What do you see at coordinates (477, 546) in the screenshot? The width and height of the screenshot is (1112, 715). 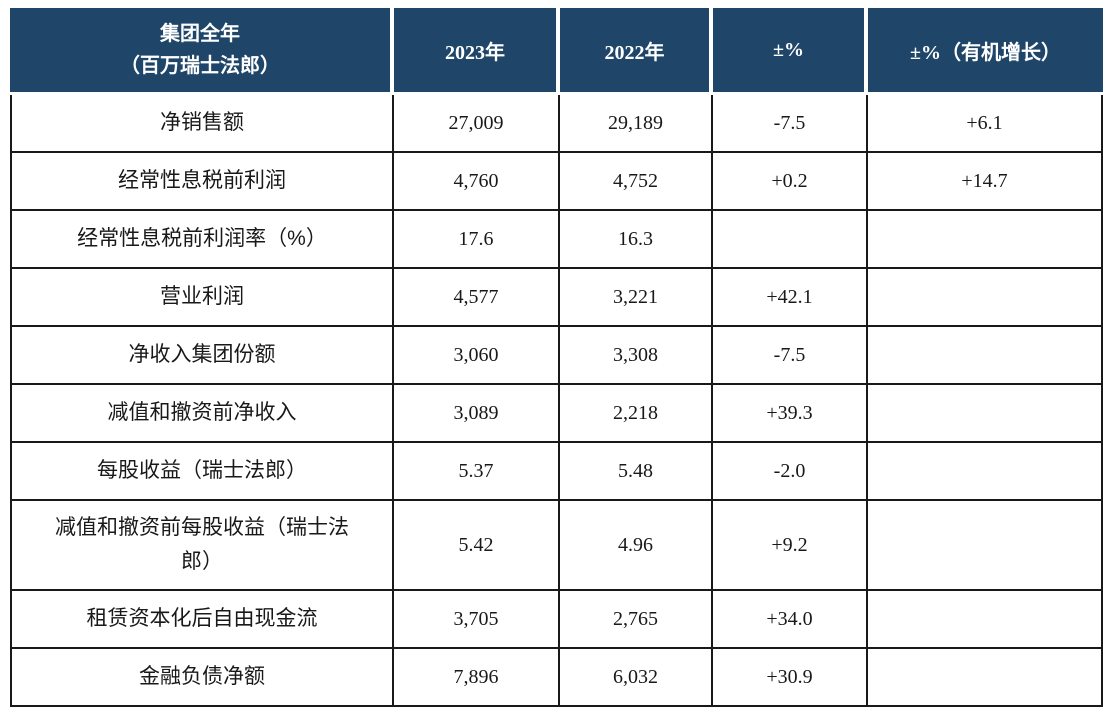 I see `value-2023: 5.42` at bounding box center [477, 546].